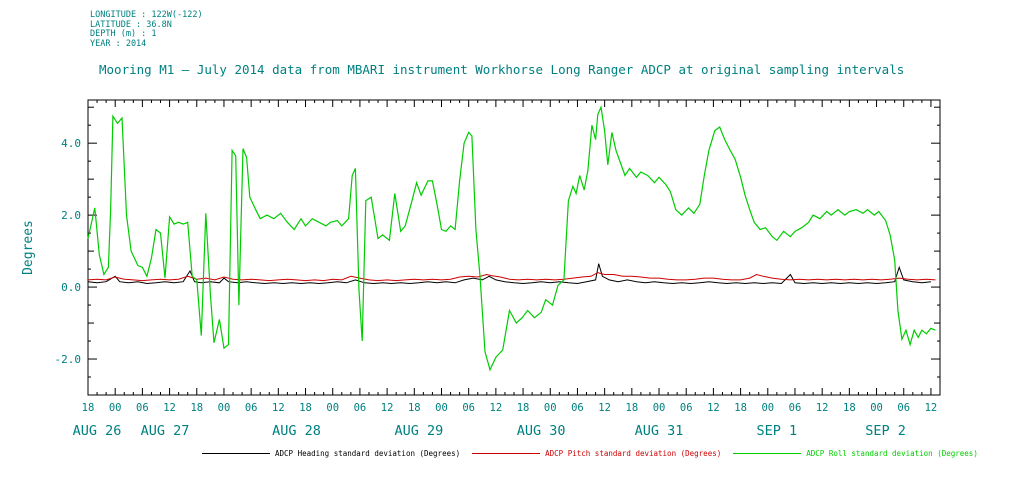 This screenshot has height=504, width=1009. I want to click on x-date-label: SEP 2, so click(885, 431).